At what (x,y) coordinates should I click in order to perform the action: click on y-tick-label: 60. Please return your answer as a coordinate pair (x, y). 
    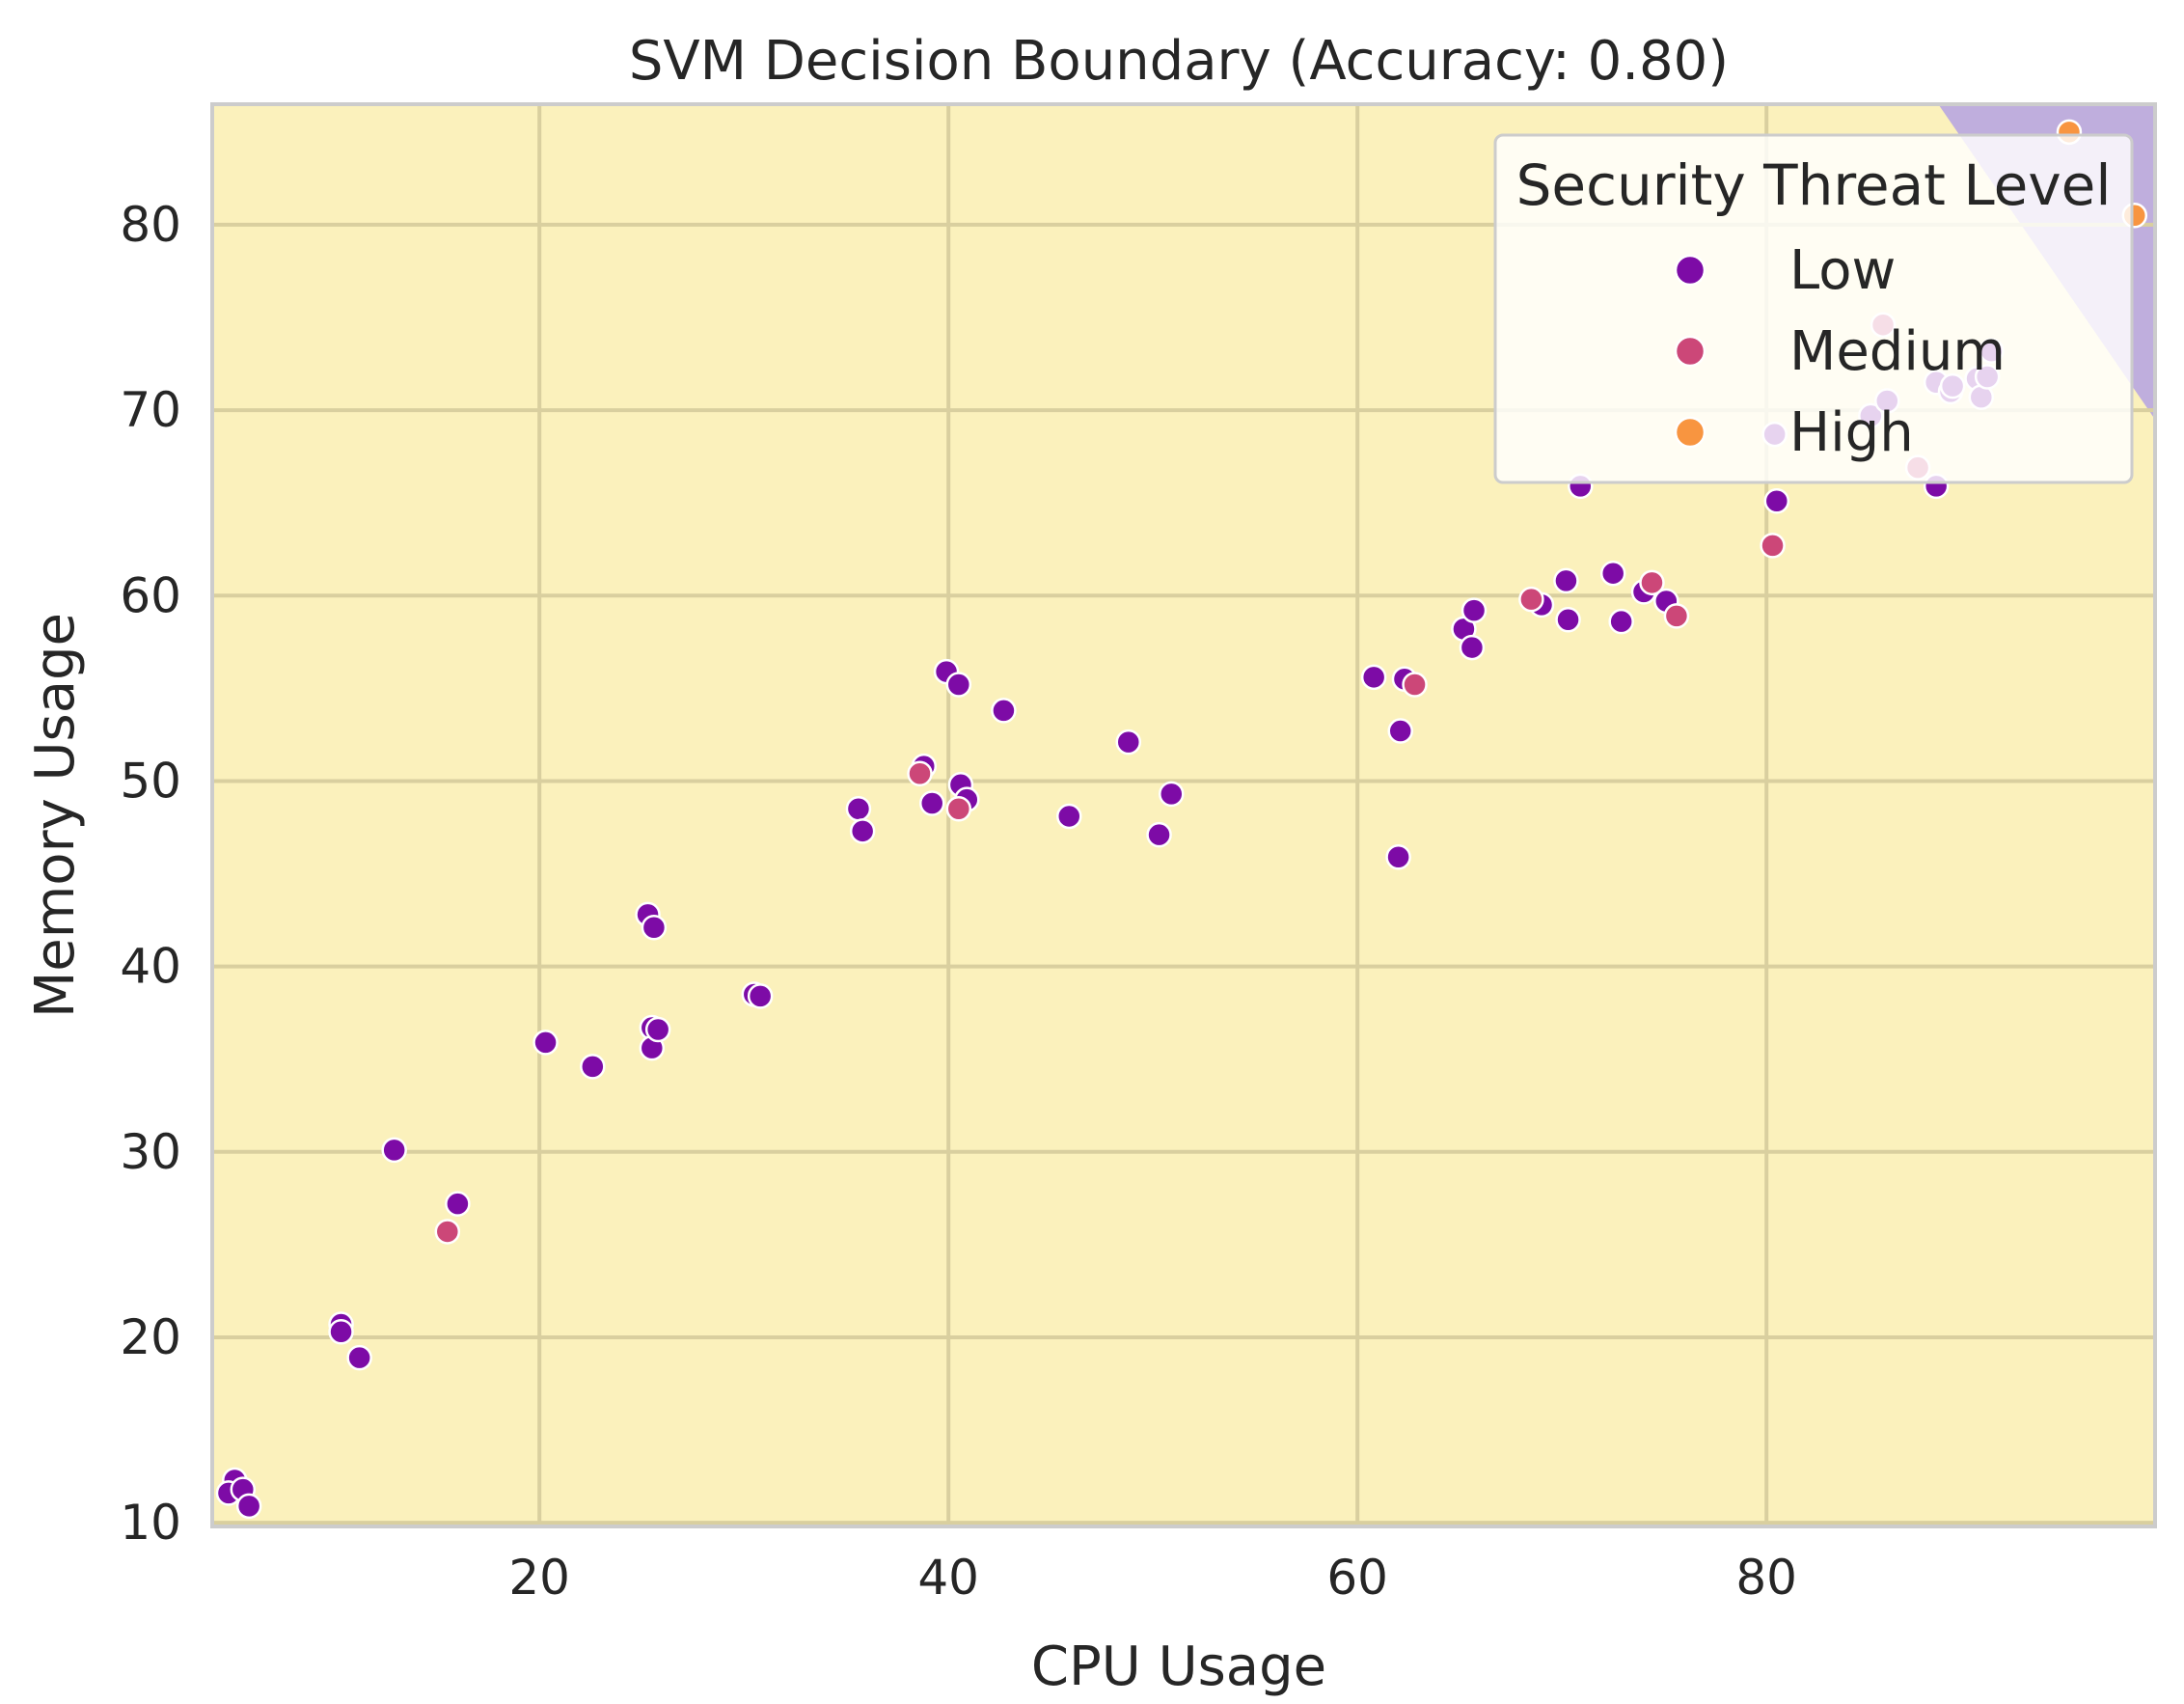
    Looking at the image, I should click on (150, 595).